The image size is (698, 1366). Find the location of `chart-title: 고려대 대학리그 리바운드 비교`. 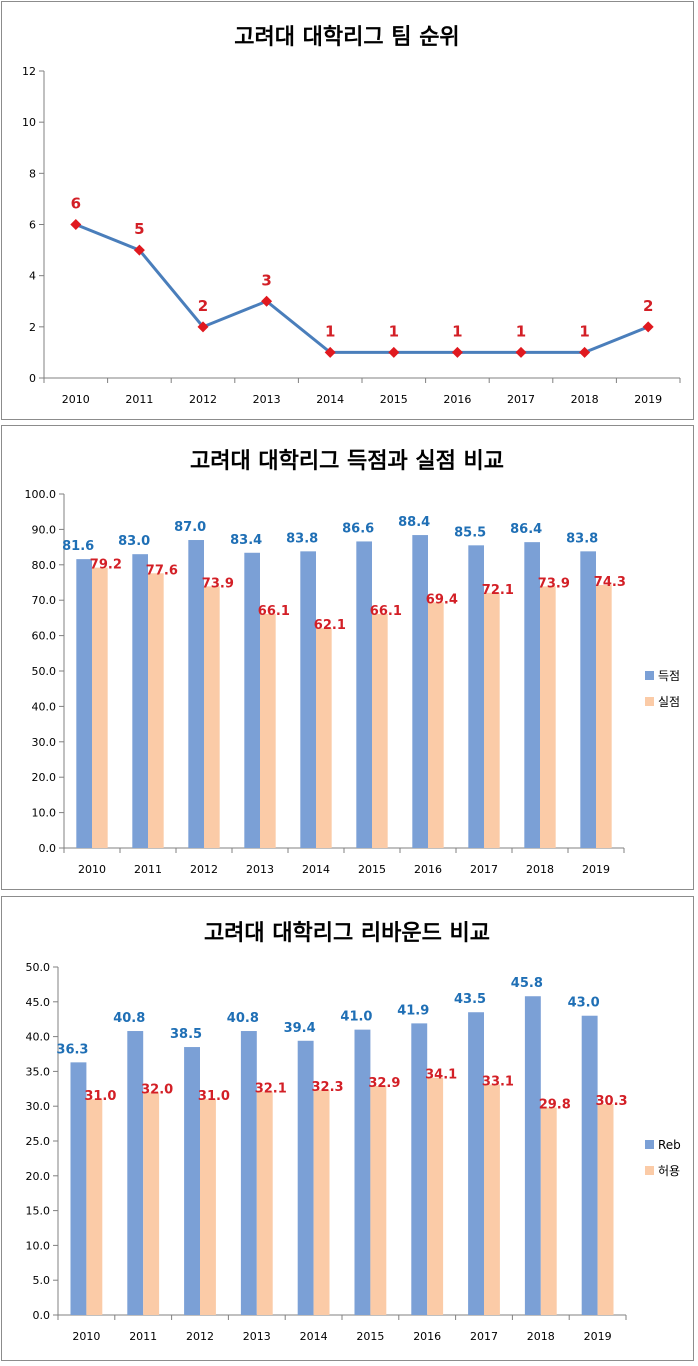

chart-title: 고려대 대학리그 리바운드 비교 is located at coordinates (347, 933).